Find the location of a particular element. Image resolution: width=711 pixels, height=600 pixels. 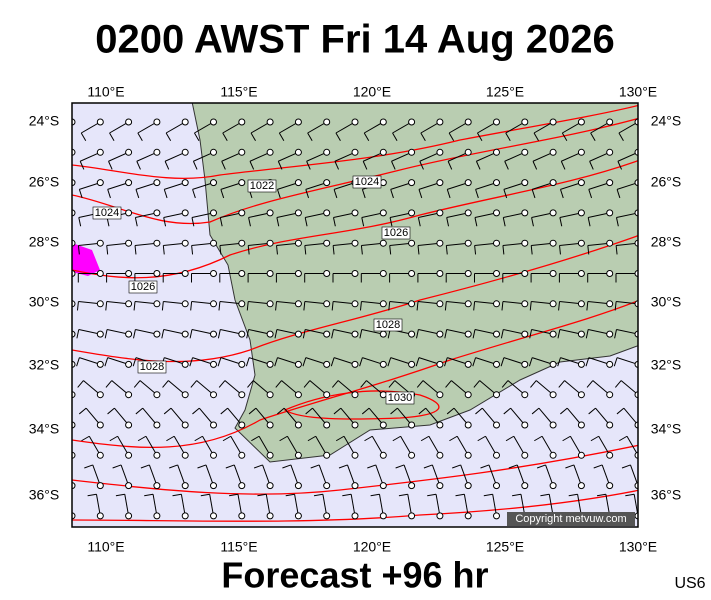

lat-label: 26°S is located at coordinates (44, 182).